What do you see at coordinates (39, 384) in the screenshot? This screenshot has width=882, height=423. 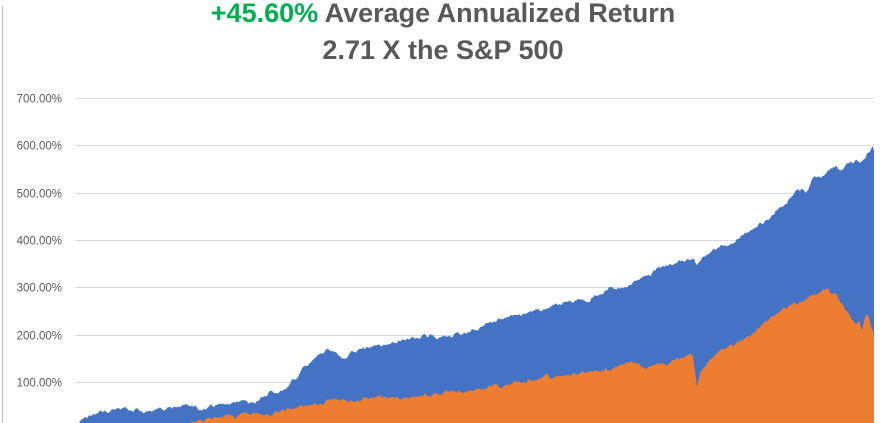 I see `y-axis-tick-label: 100.00%` at bounding box center [39, 384].